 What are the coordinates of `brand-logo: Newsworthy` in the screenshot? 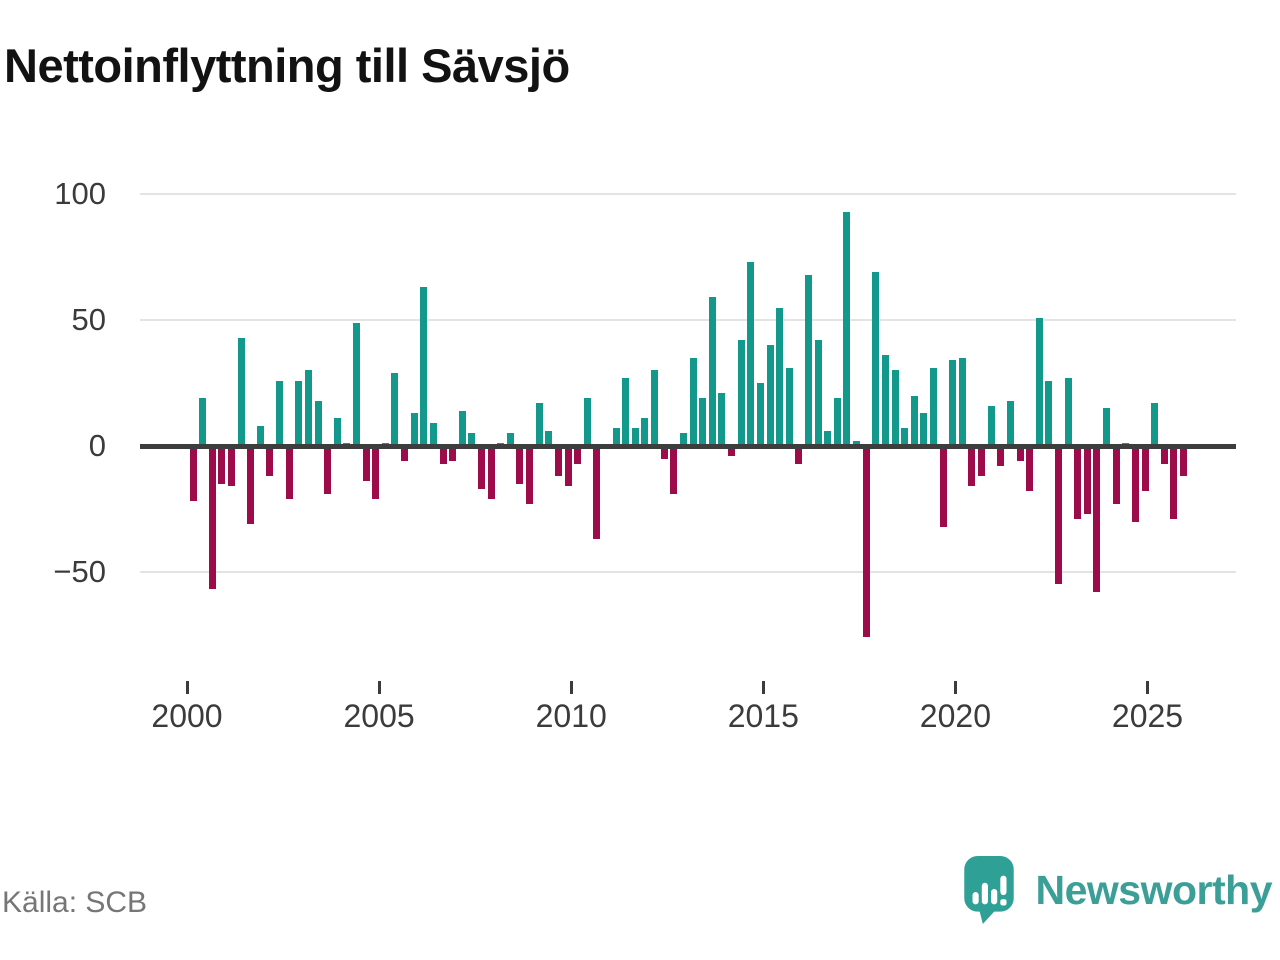 It's located at (1118, 890).